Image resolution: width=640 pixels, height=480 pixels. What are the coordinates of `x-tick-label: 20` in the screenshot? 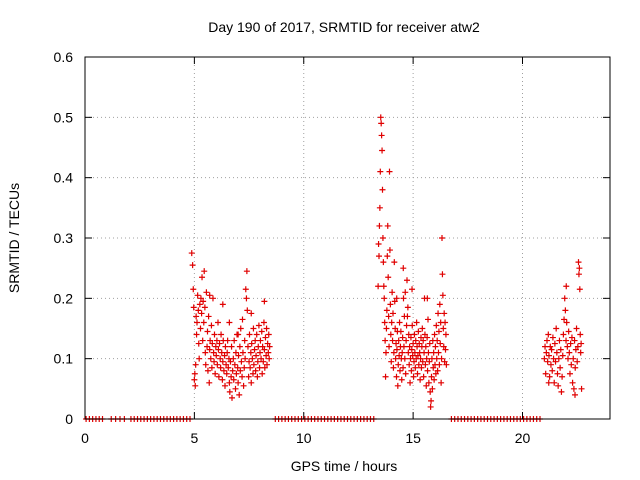 It's located at (523, 438).